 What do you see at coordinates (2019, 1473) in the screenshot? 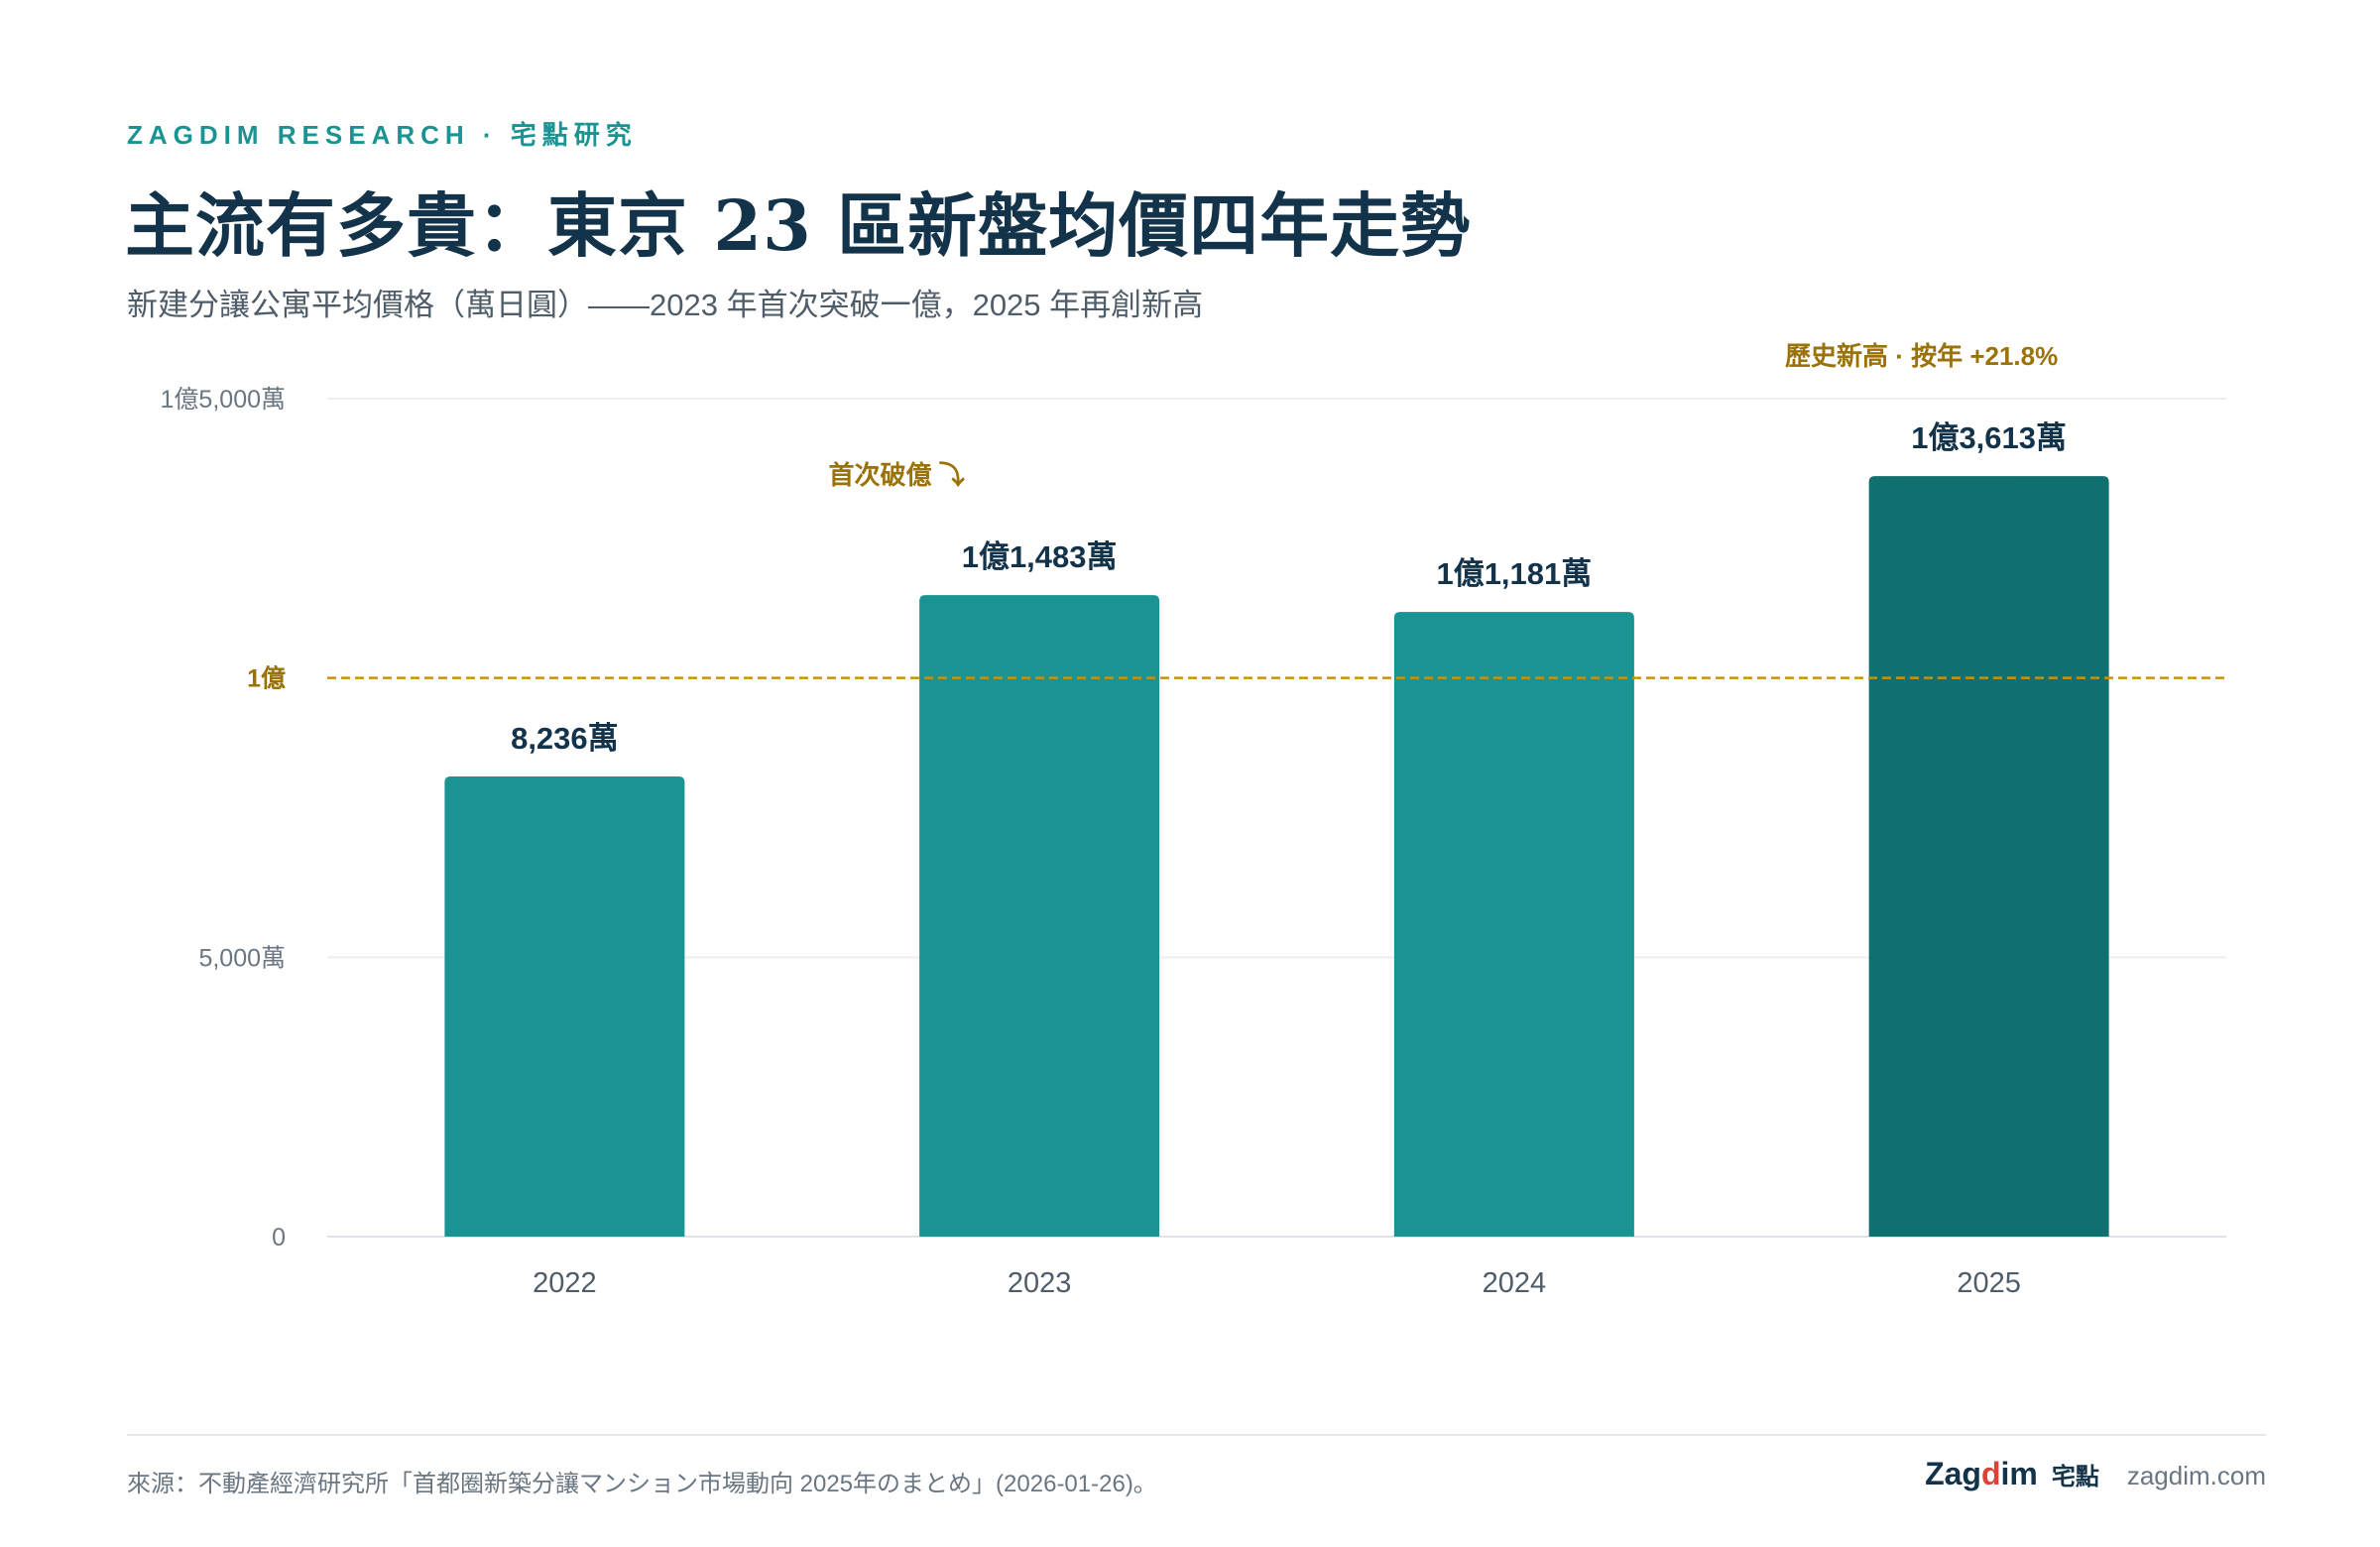
I see `brand-logo-post: im` at bounding box center [2019, 1473].